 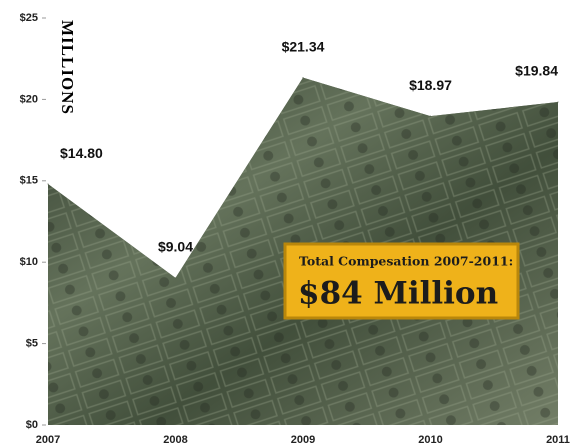 I want to click on x-tick-label: 2010, so click(x=430, y=440).